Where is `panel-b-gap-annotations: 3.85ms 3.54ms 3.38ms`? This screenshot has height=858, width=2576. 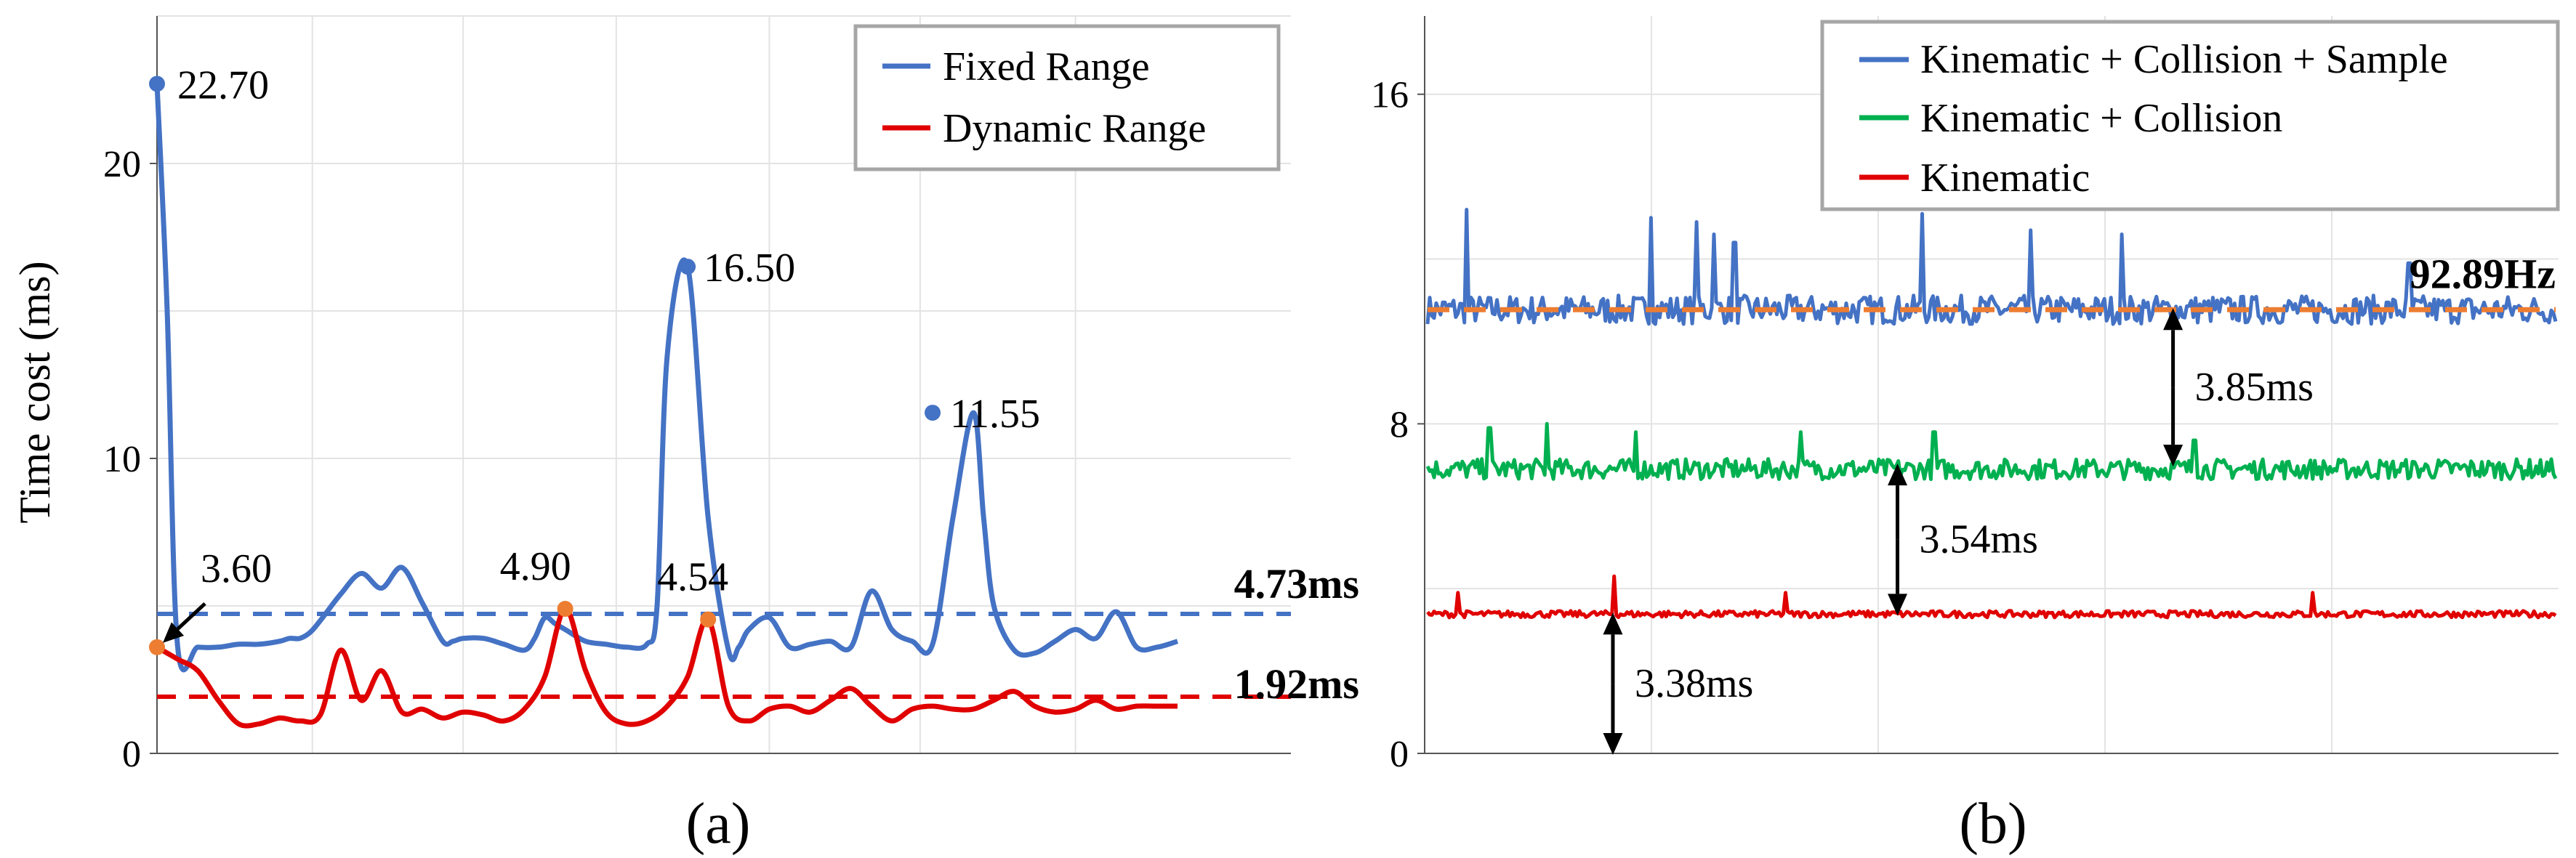
panel-b-gap-annotations: 3.85ms 3.54ms 3.38ms is located at coordinates (1958, 532).